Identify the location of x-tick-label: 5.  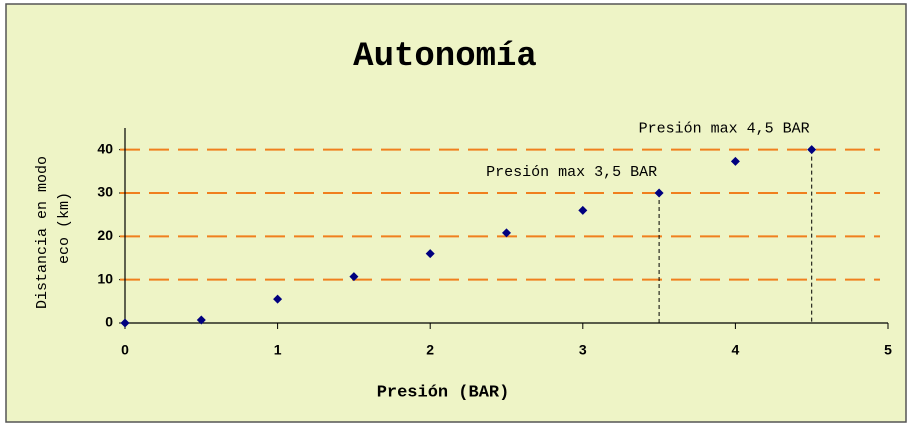
(888, 350).